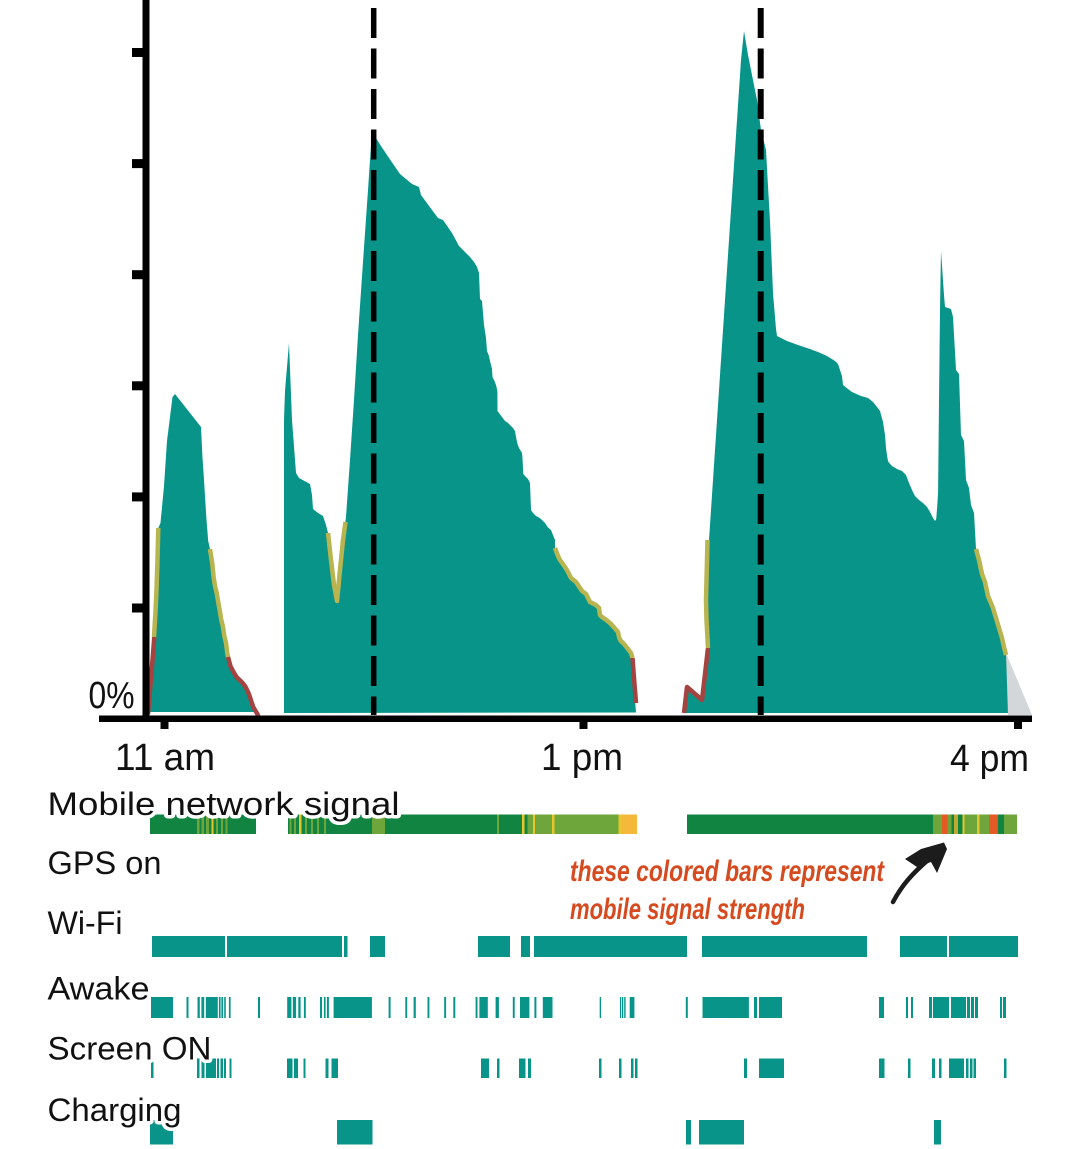 This screenshot has width=1080, height=1149. What do you see at coordinates (224, 804) in the screenshot?
I see `svg-text: Mobile network signal` at bounding box center [224, 804].